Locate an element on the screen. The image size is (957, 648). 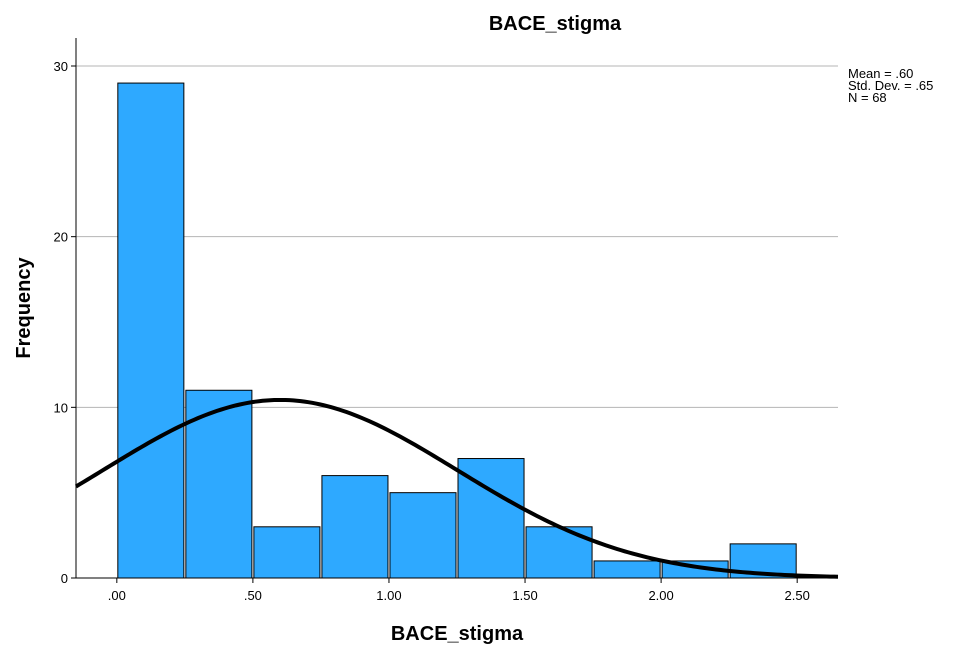
x-tick-label: 2.50 is located at coordinates (797, 595).